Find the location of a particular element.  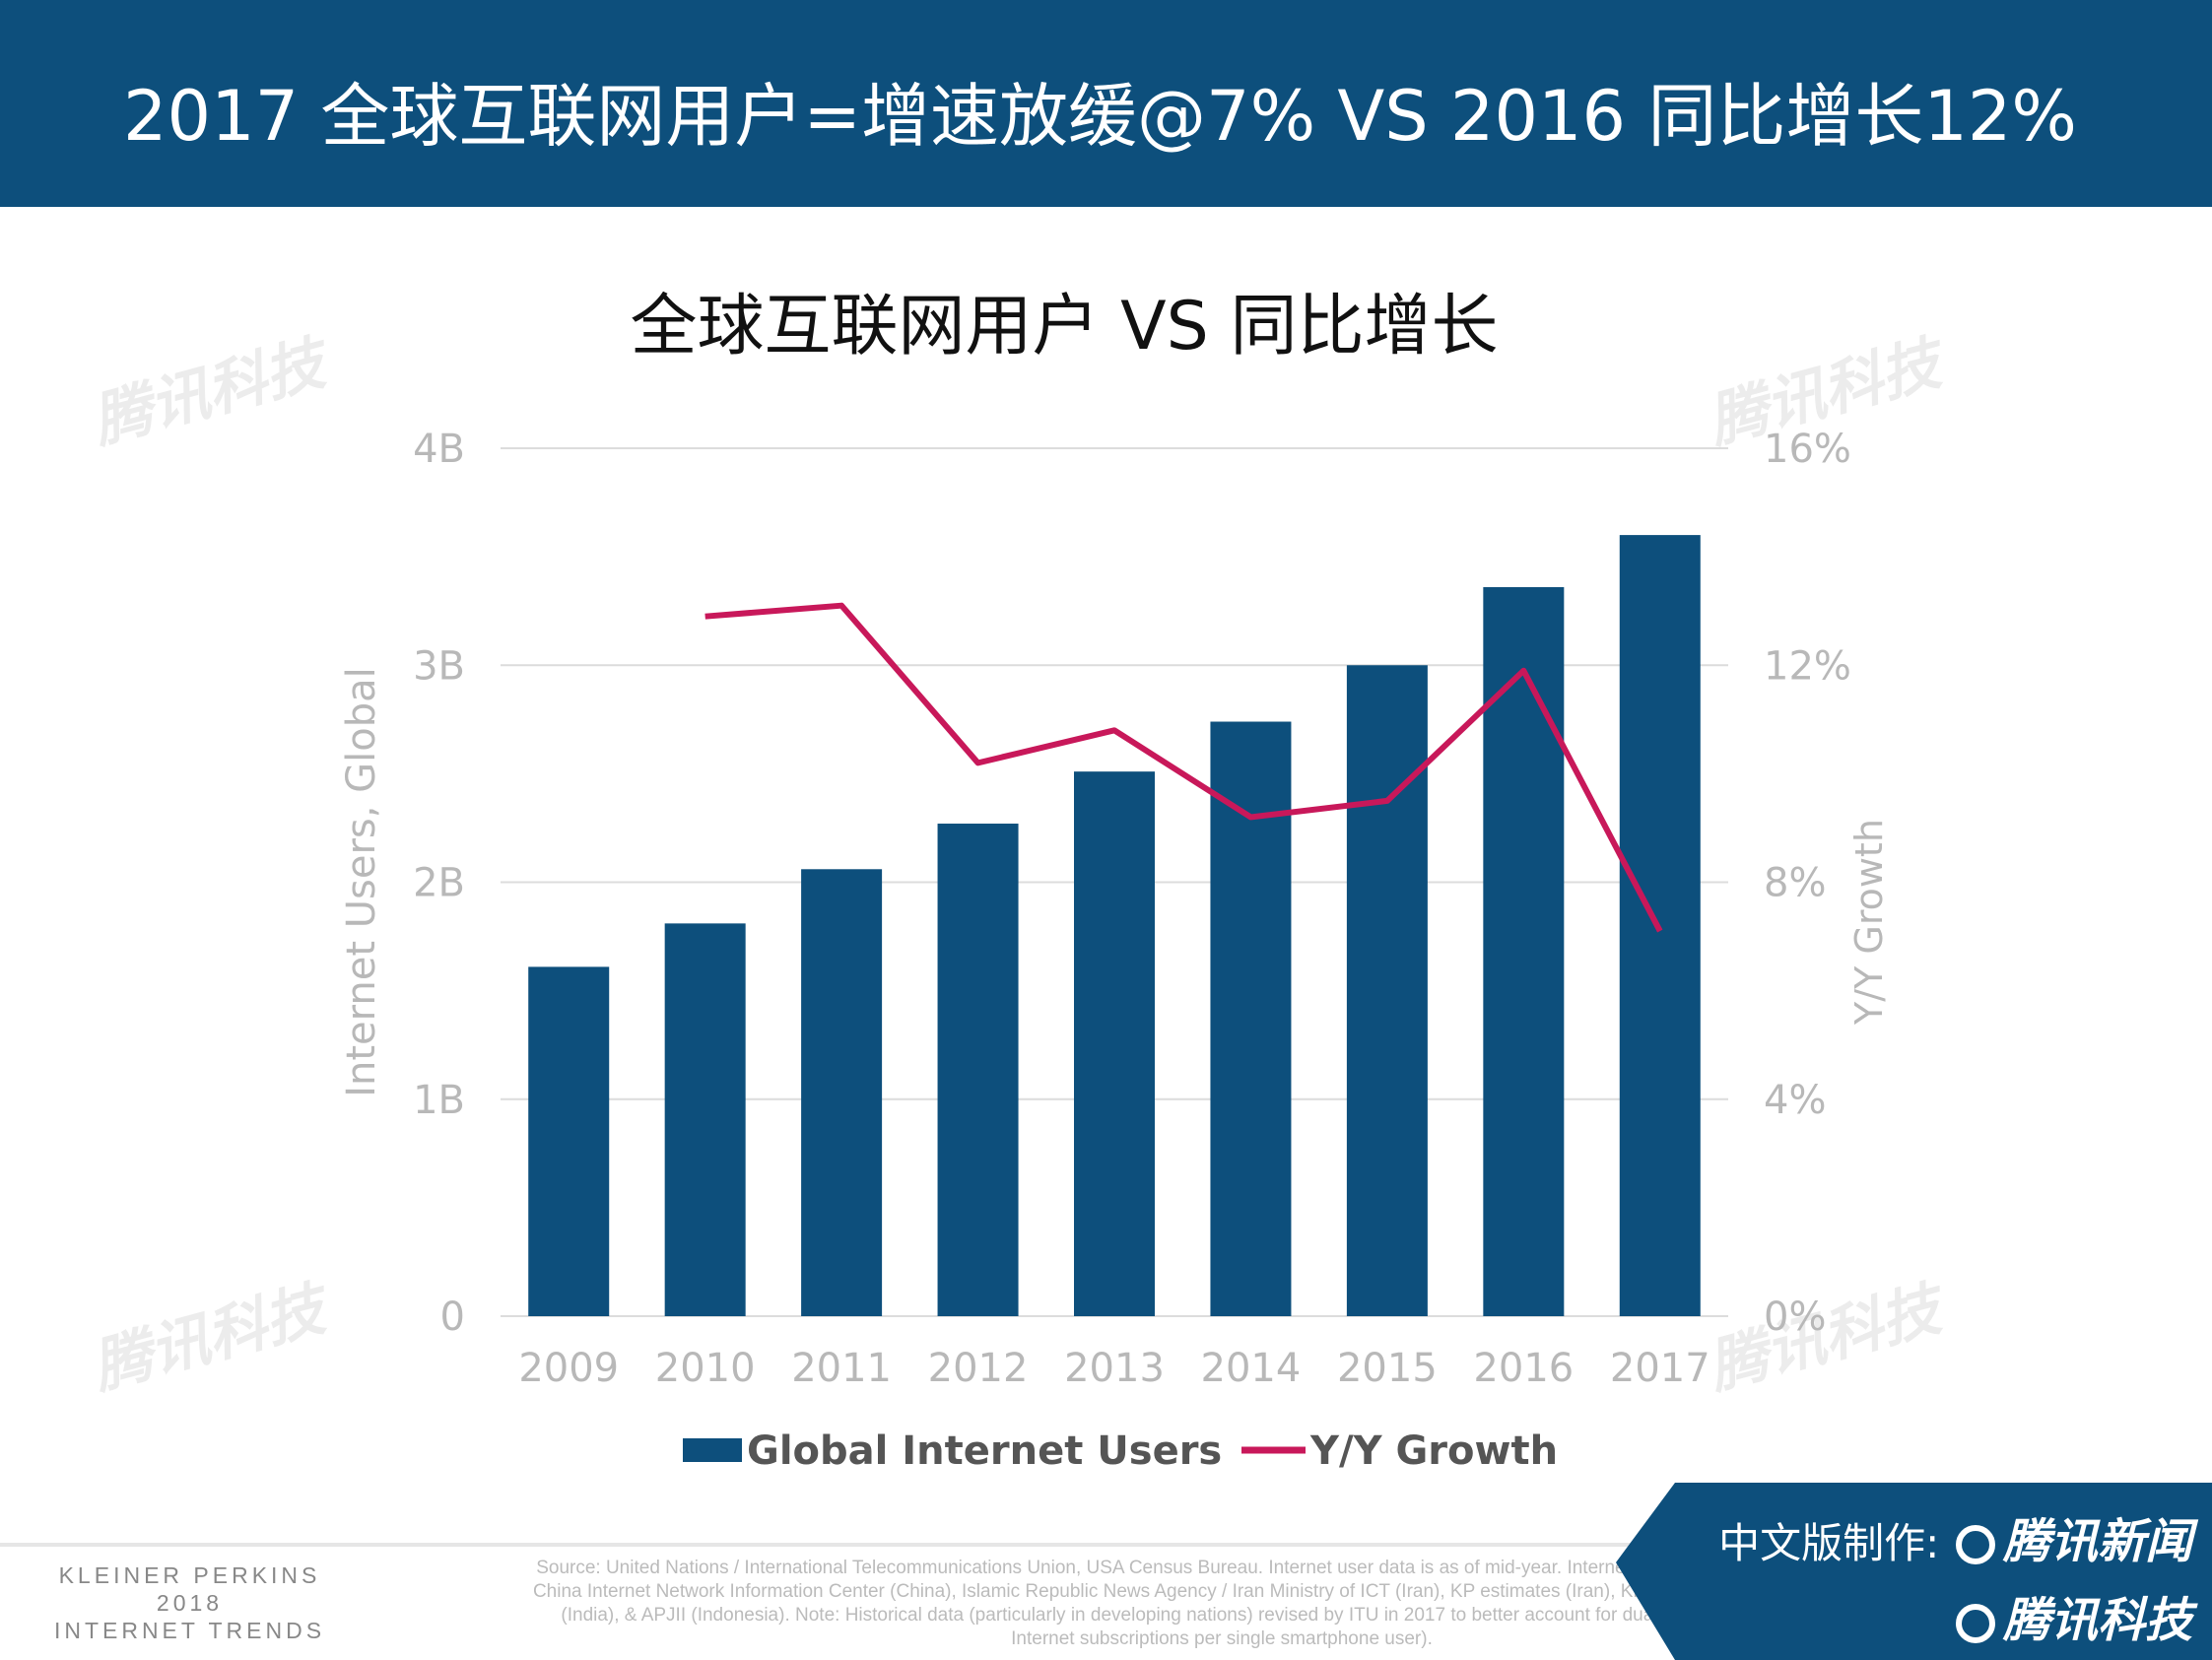

credit-tencent-tech: 腾讯科技 is located at coordinates (2097, 1620).